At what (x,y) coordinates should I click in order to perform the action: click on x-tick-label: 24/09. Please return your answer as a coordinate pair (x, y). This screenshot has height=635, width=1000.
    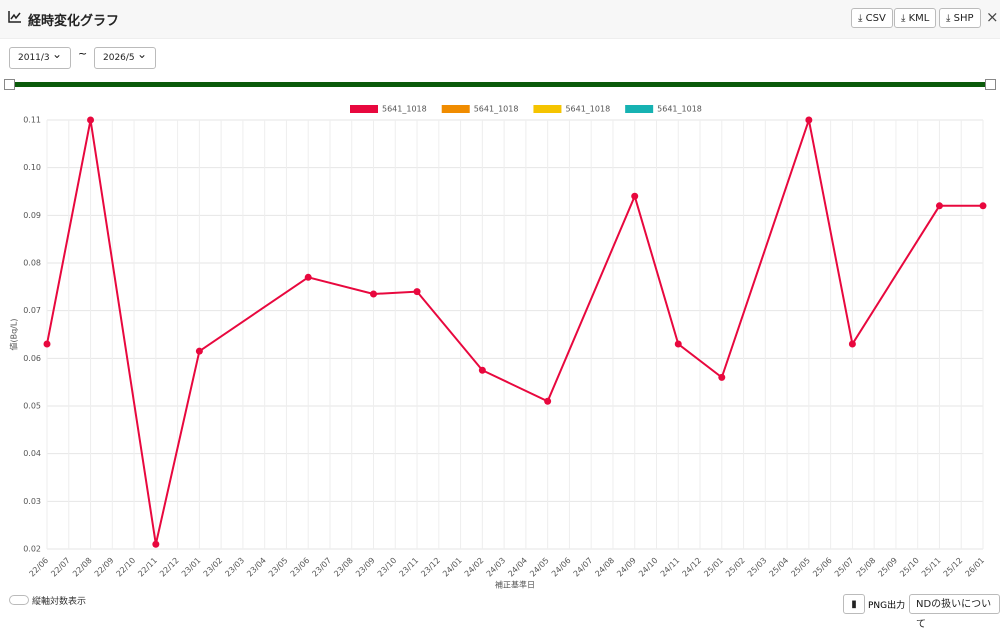
    Looking at the image, I should click on (626, 567).